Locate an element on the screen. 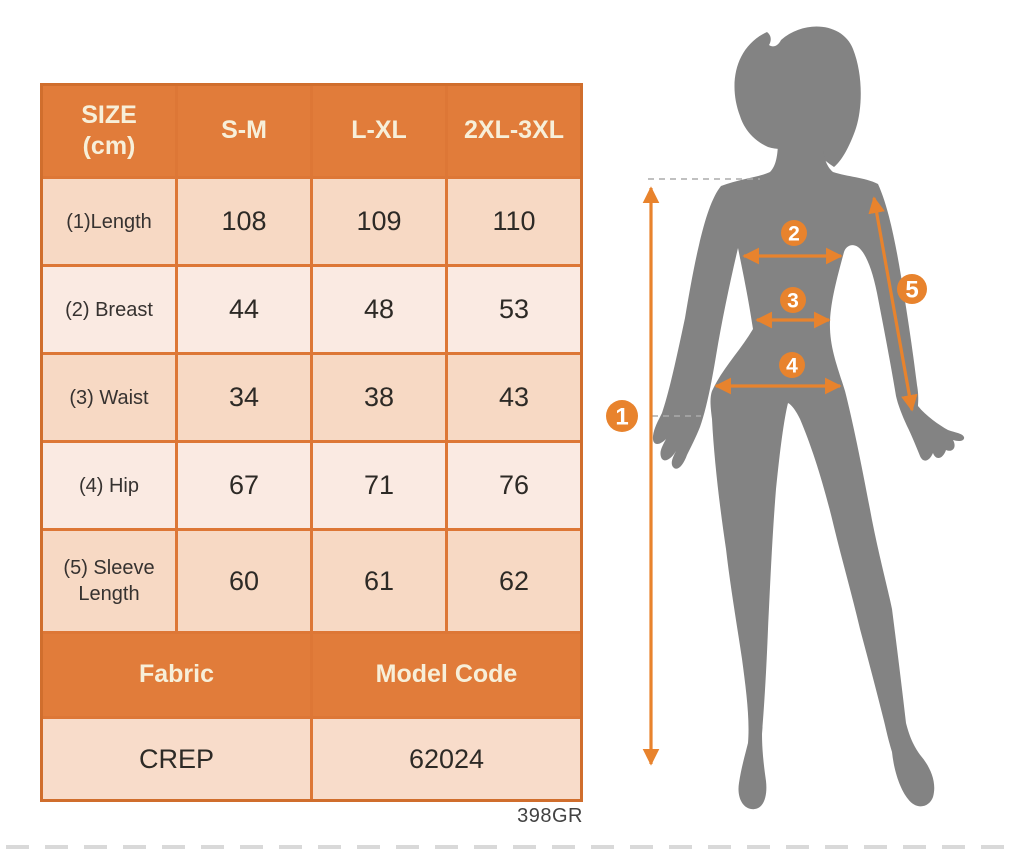 The height and width of the screenshot is (852, 1024). model-code-header: Model Code is located at coordinates (446, 675).